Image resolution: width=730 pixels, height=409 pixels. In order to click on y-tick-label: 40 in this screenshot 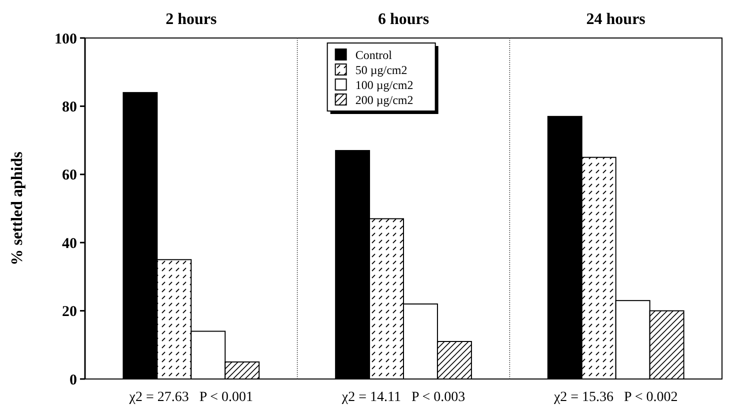, I will do `click(69, 244)`.